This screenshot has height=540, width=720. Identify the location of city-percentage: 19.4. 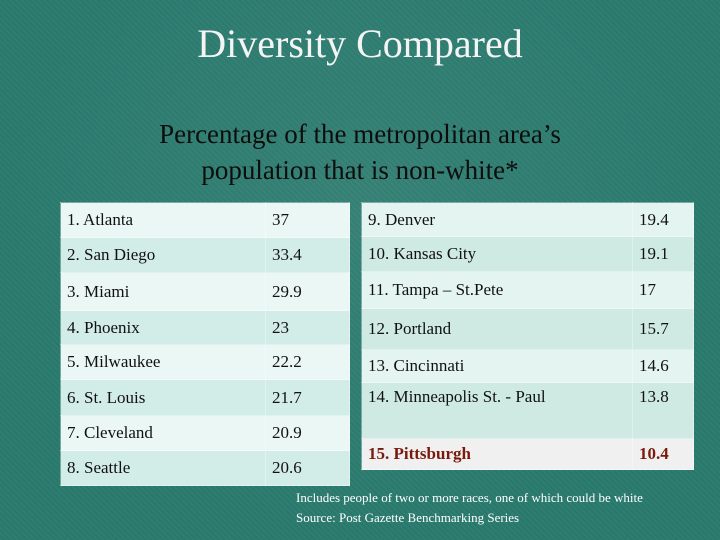
(663, 219).